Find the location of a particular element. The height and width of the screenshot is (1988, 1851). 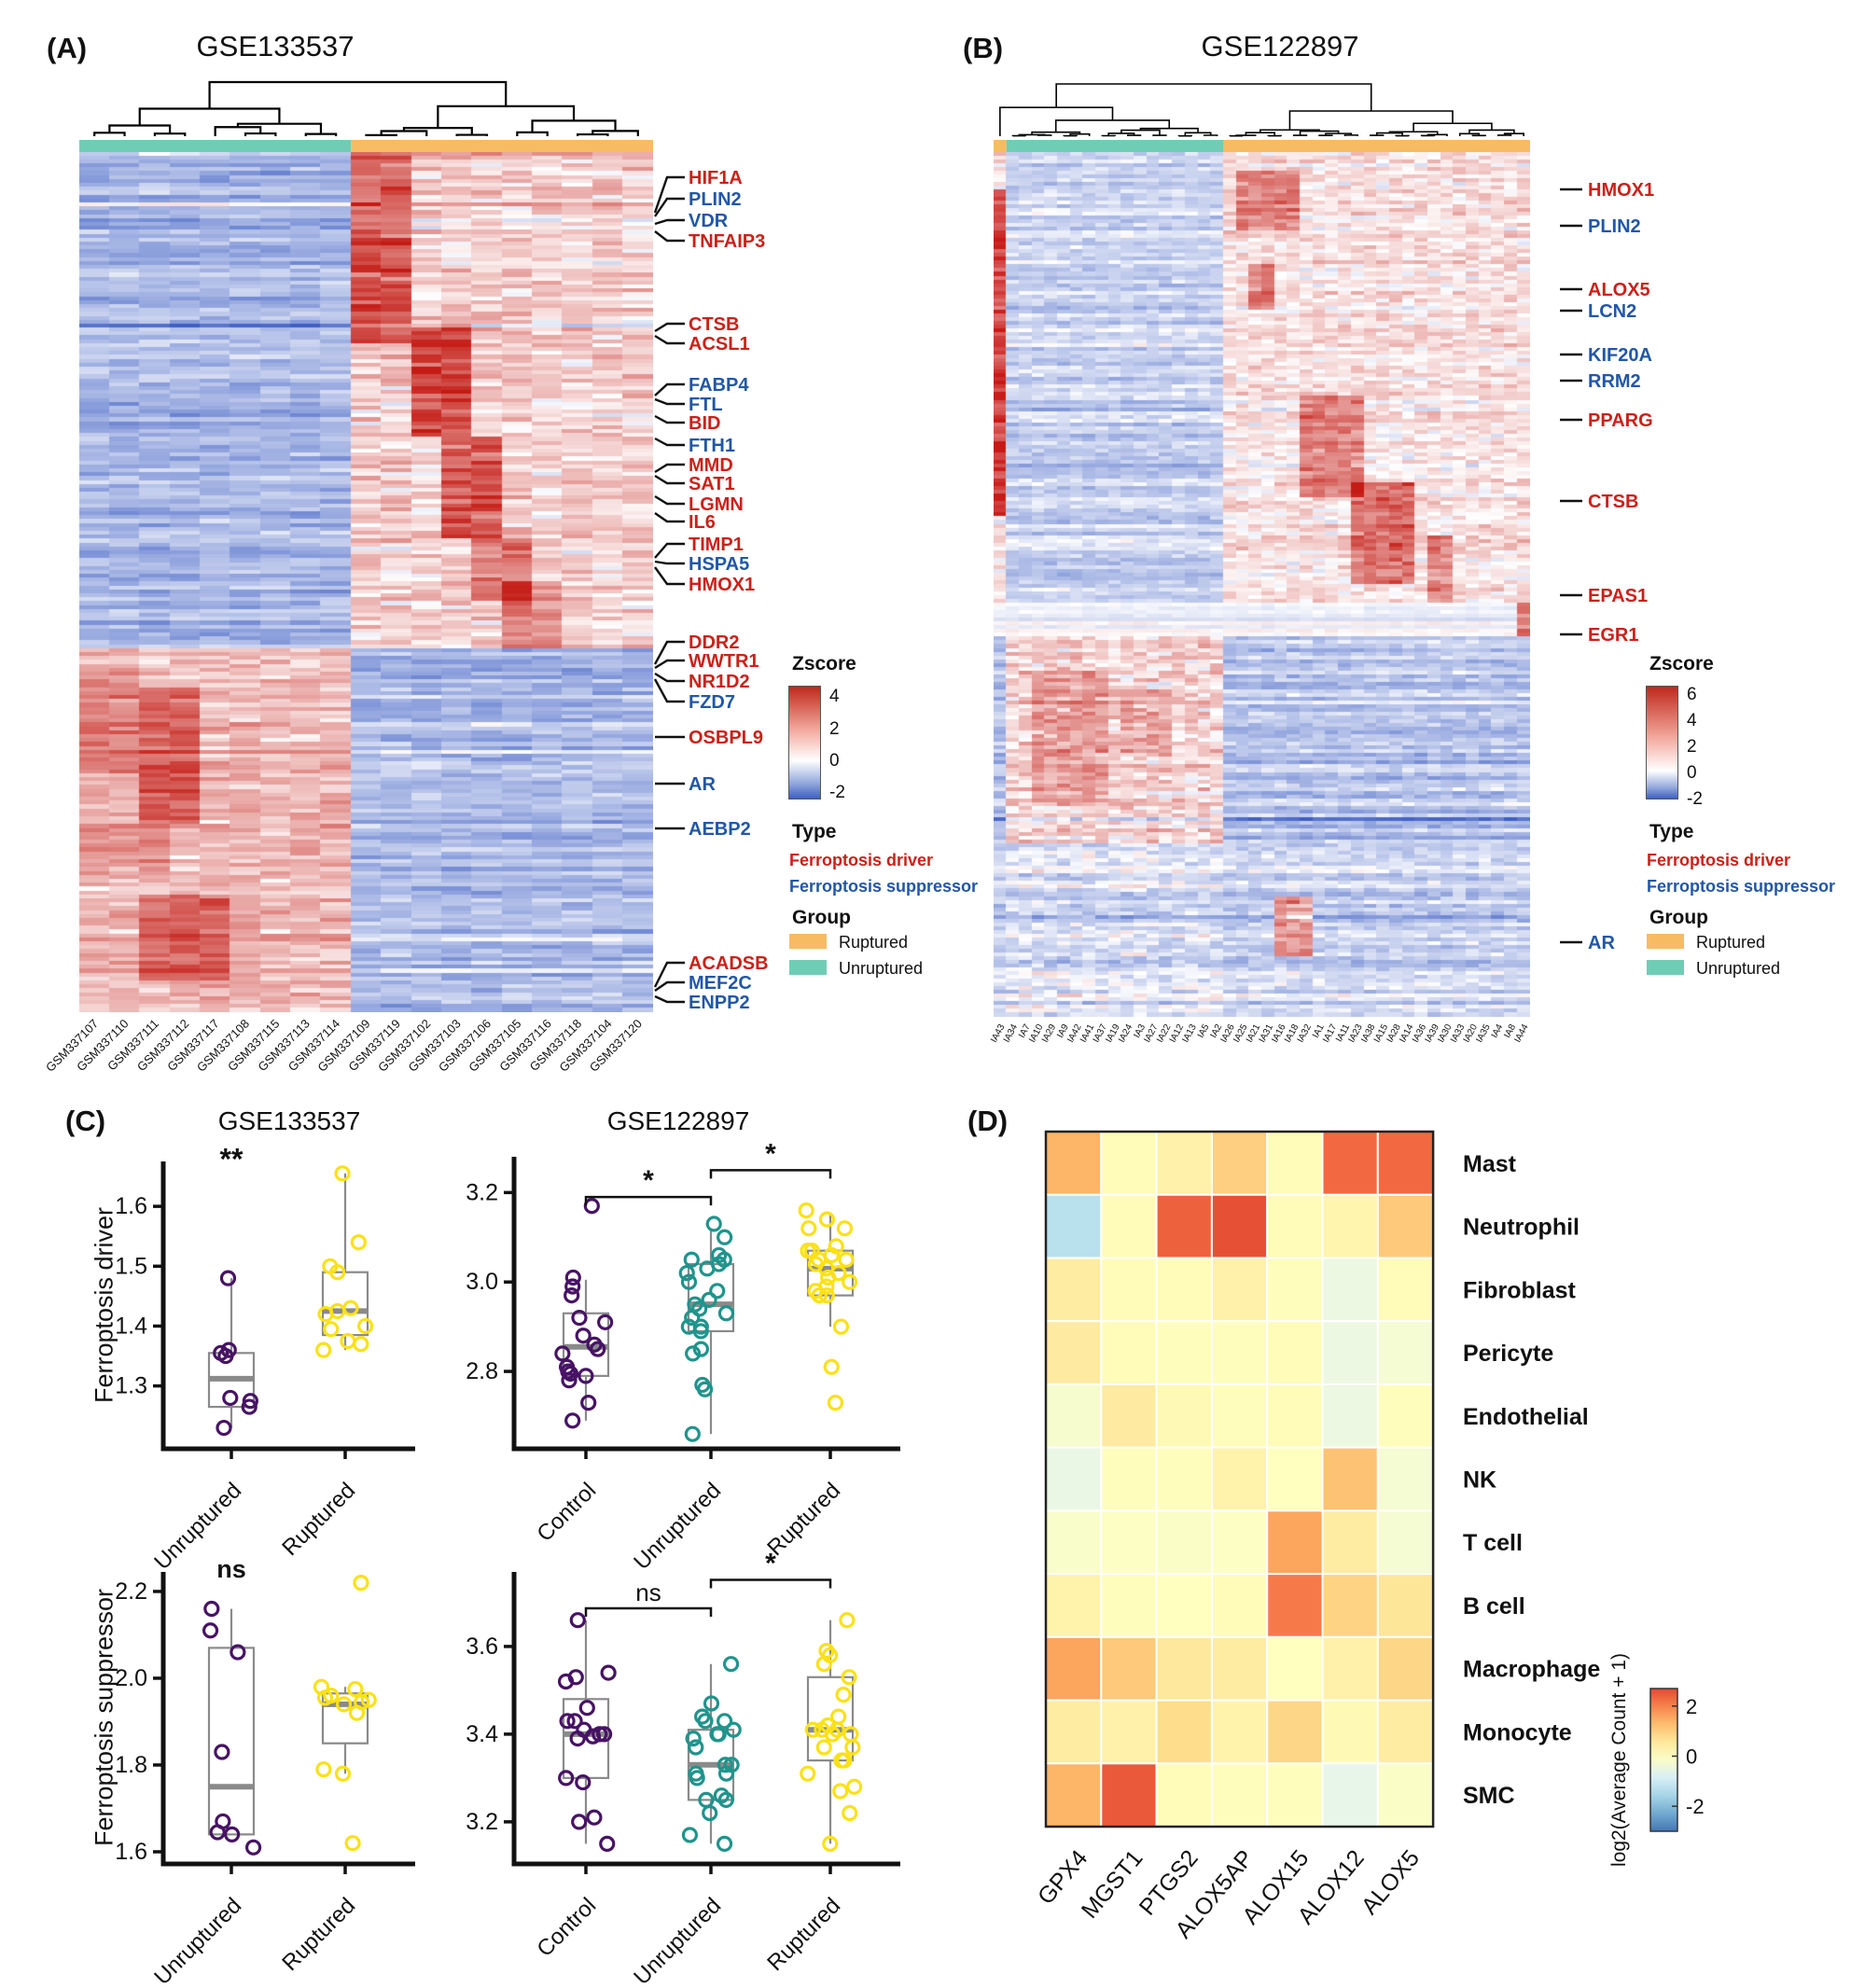

y-tick-label: 2.0 is located at coordinates (131, 1678).